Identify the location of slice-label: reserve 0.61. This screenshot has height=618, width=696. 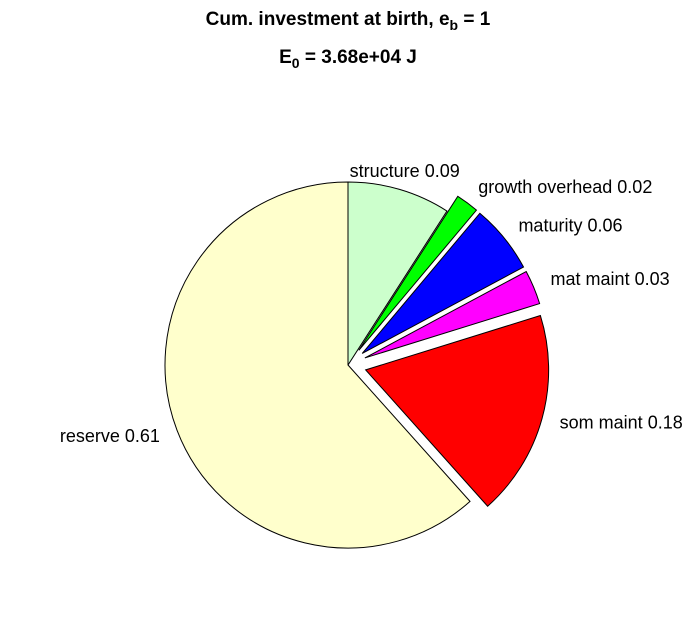
(110, 436).